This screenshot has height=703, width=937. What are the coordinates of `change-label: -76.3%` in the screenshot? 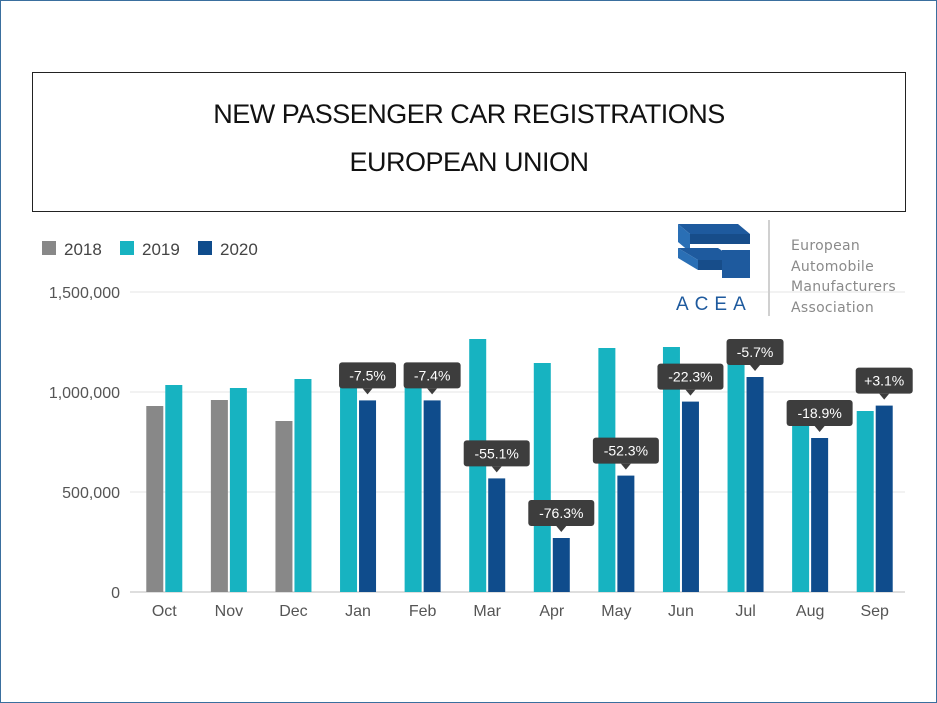 It's located at (561, 513).